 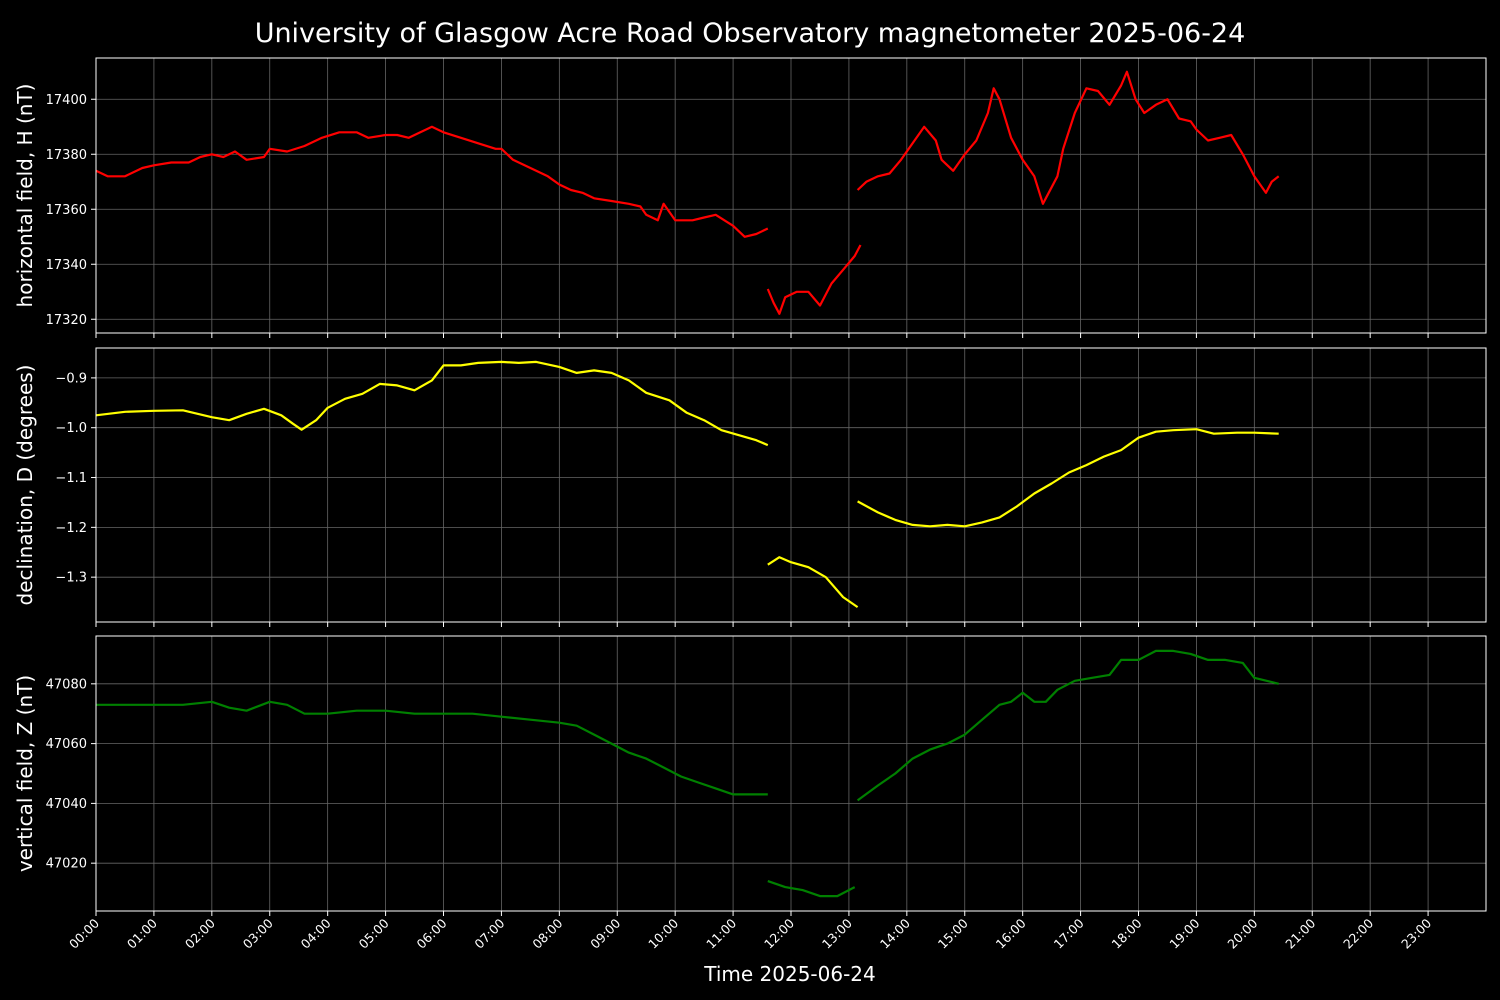 What do you see at coordinates (66, 684) in the screenshot?
I see `y-tick-label: 47080` at bounding box center [66, 684].